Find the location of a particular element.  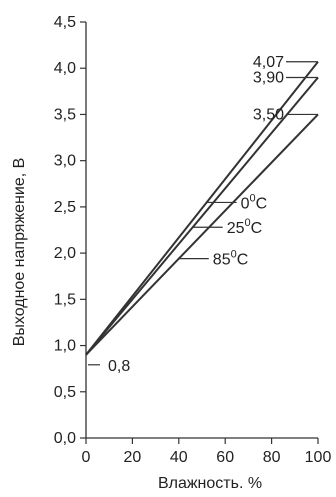

series-label: 250C is located at coordinates (244, 227).